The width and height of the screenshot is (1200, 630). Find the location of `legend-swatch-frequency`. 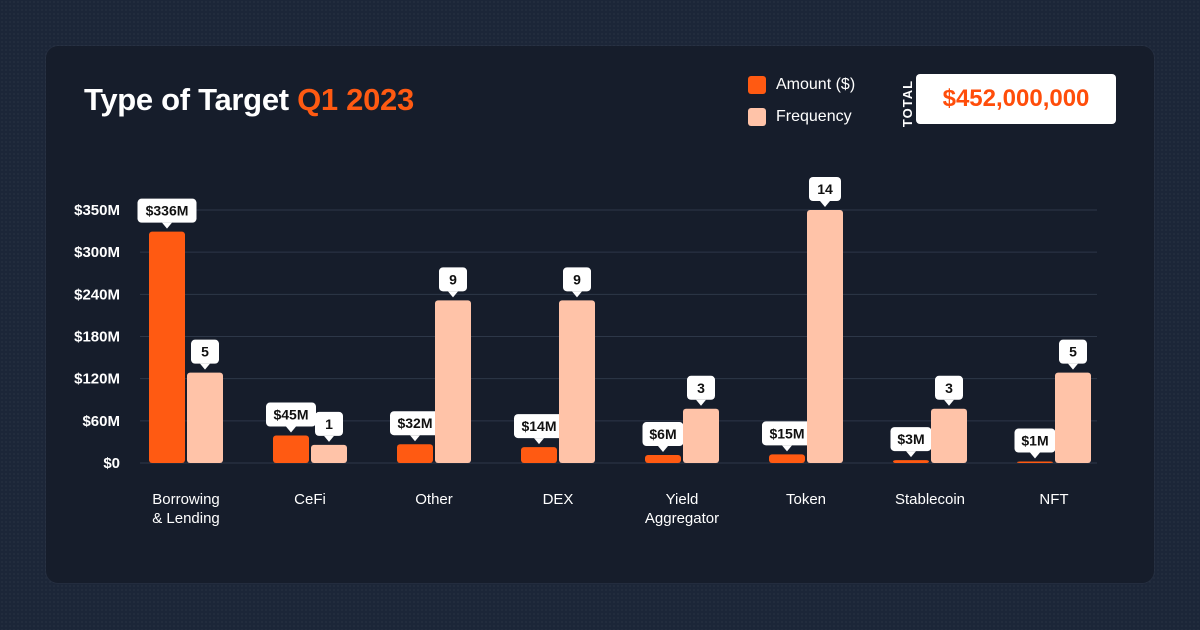

legend-swatch-frequency is located at coordinates (757, 117).